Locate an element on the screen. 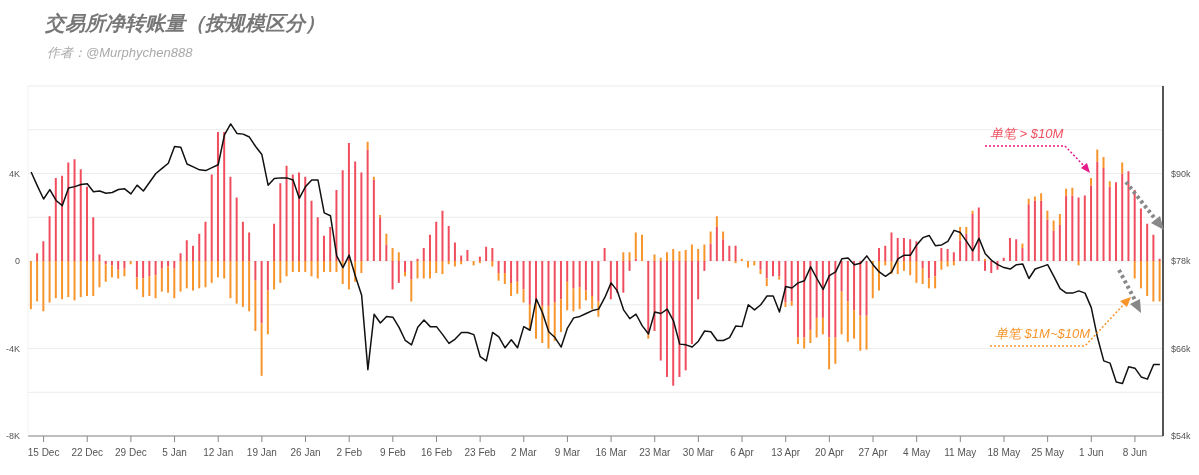 This screenshot has width=1199, height=475. x-tick-label: 23 Mar is located at coordinates (655, 452).